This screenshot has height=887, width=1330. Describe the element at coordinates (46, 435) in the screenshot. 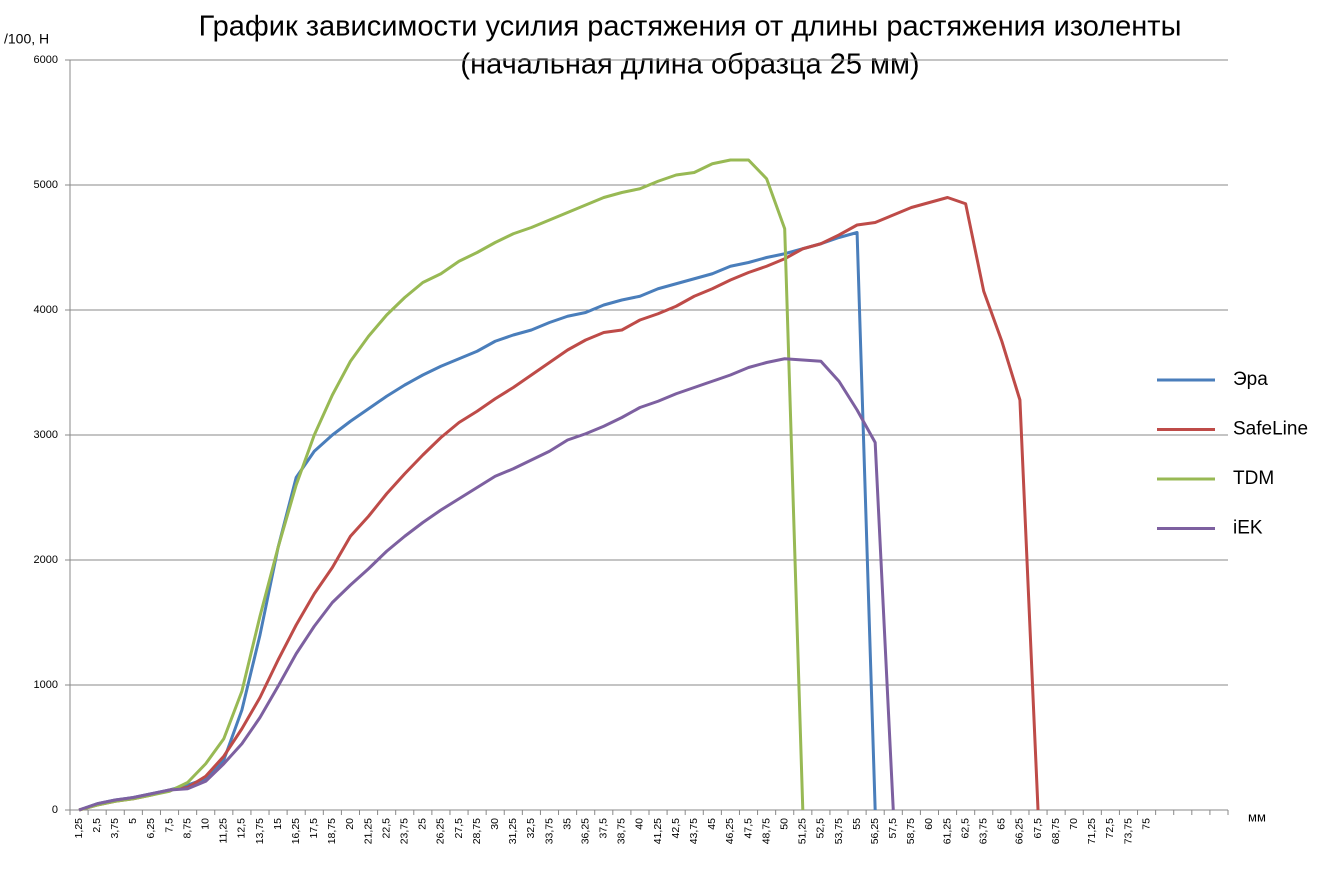

I see `y-tick-label: 3000` at that location.